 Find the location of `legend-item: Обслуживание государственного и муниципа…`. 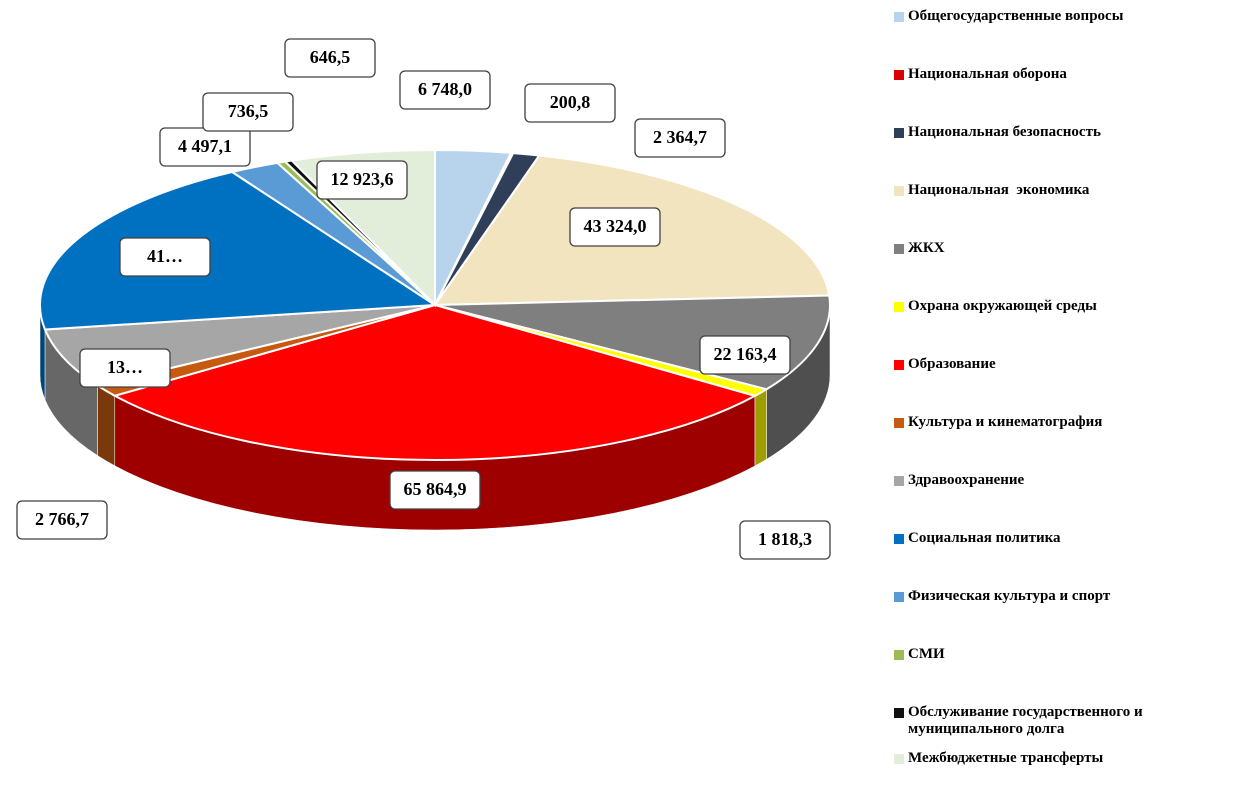

legend-item: Обслуживание государственного и муниципа… is located at coordinates (1065, 727).